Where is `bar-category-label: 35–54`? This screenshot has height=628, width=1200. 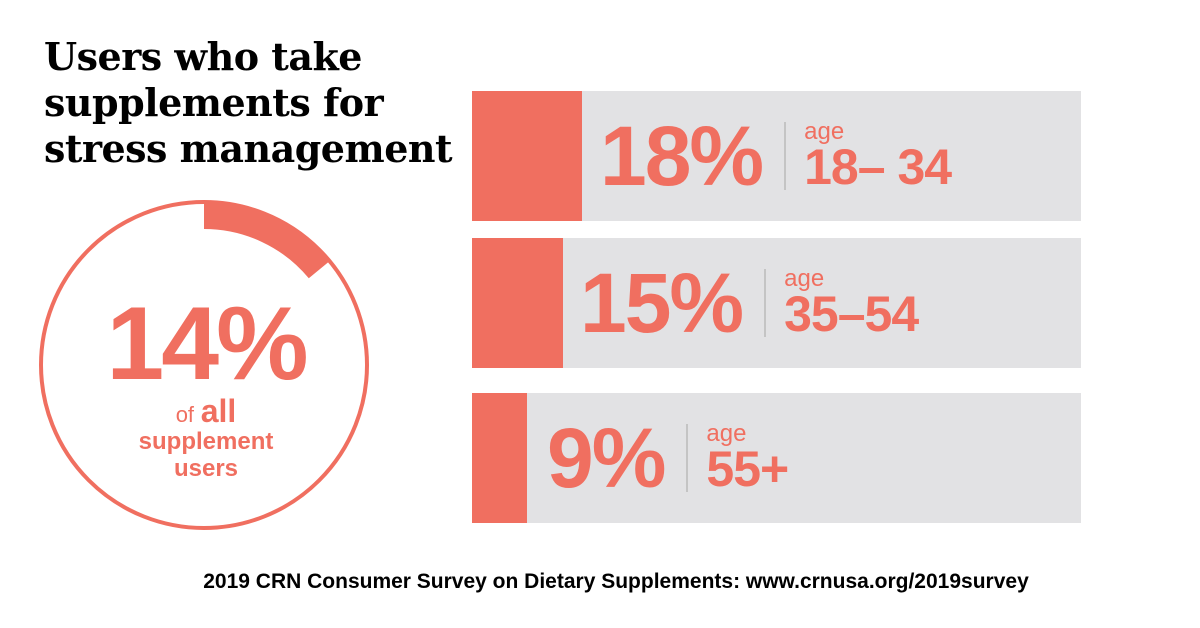
bar-category-label: 35–54 is located at coordinates (851, 314).